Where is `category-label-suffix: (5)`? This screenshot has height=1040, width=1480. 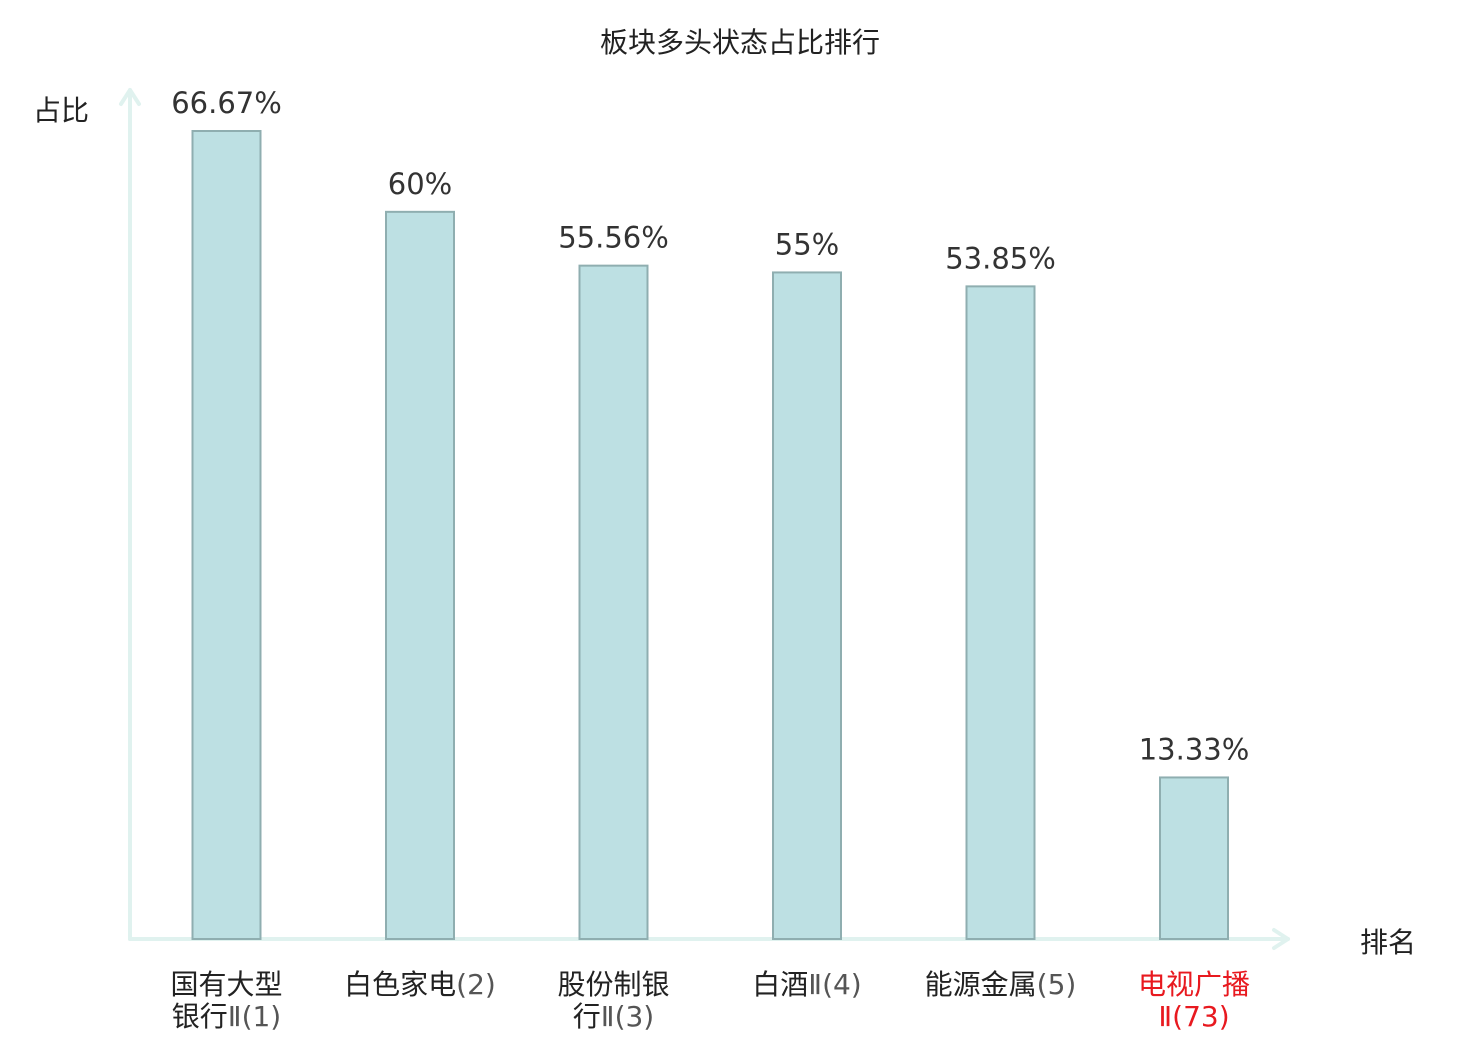
category-label-suffix: (5) is located at coordinates (1057, 984).